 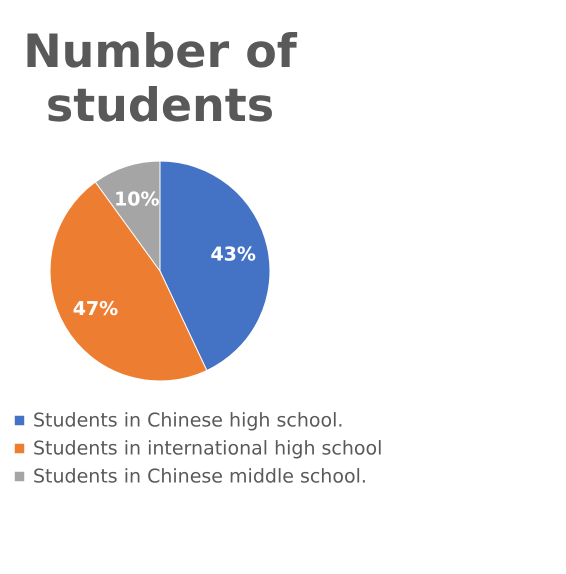 I want to click on legend-label: Students in Chinese middle school., so click(x=200, y=477).